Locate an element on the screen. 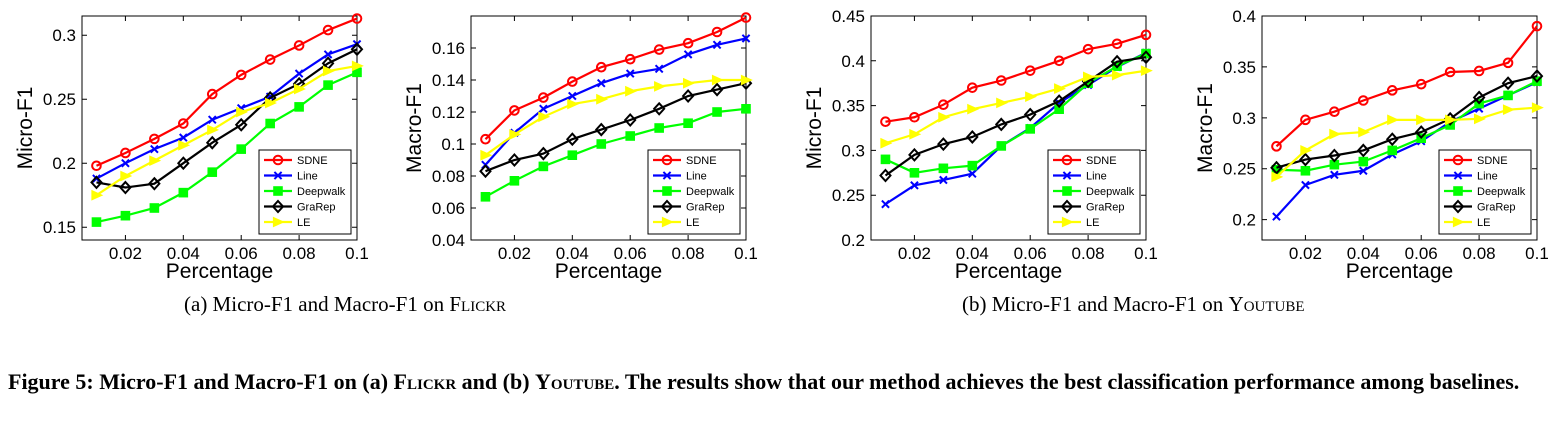 The height and width of the screenshot is (436, 1564). subcaption-a-dataset: Flickr is located at coordinates (478, 304).